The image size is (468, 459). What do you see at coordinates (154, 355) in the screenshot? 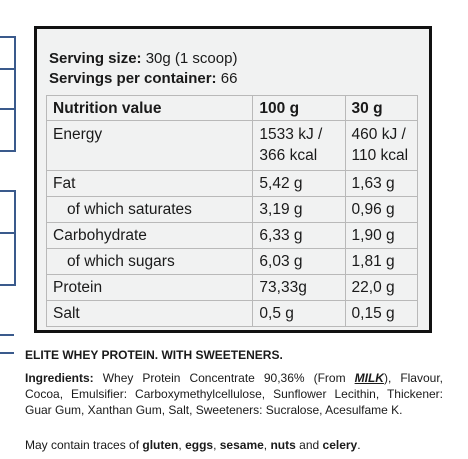
I see `product-description: ELITE WHEY PROTEIN. WITH SWEETENERS.` at bounding box center [154, 355].